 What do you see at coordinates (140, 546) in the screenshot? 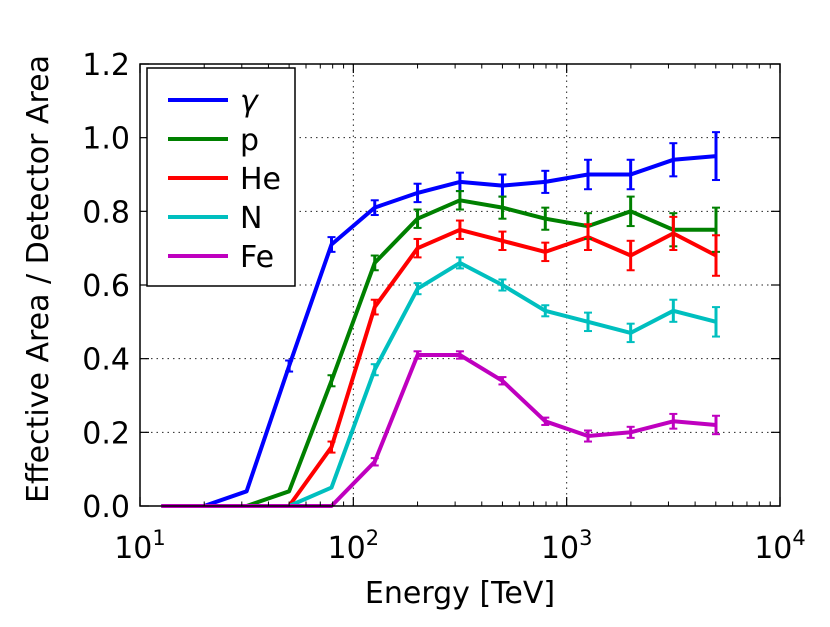
I see `x-tick-label: 10¹` at bounding box center [140, 546].